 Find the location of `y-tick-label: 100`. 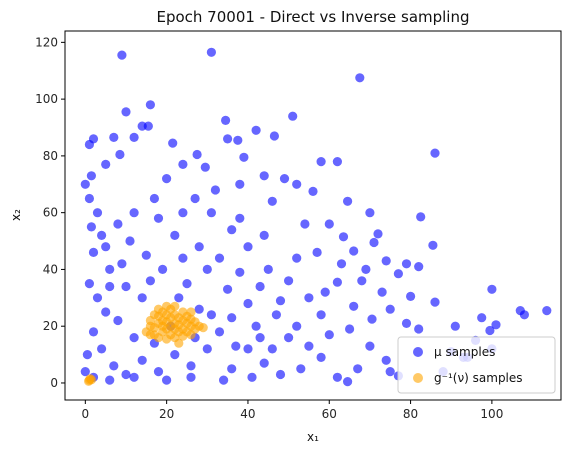

y-tick-label: 100 is located at coordinates (46, 99).